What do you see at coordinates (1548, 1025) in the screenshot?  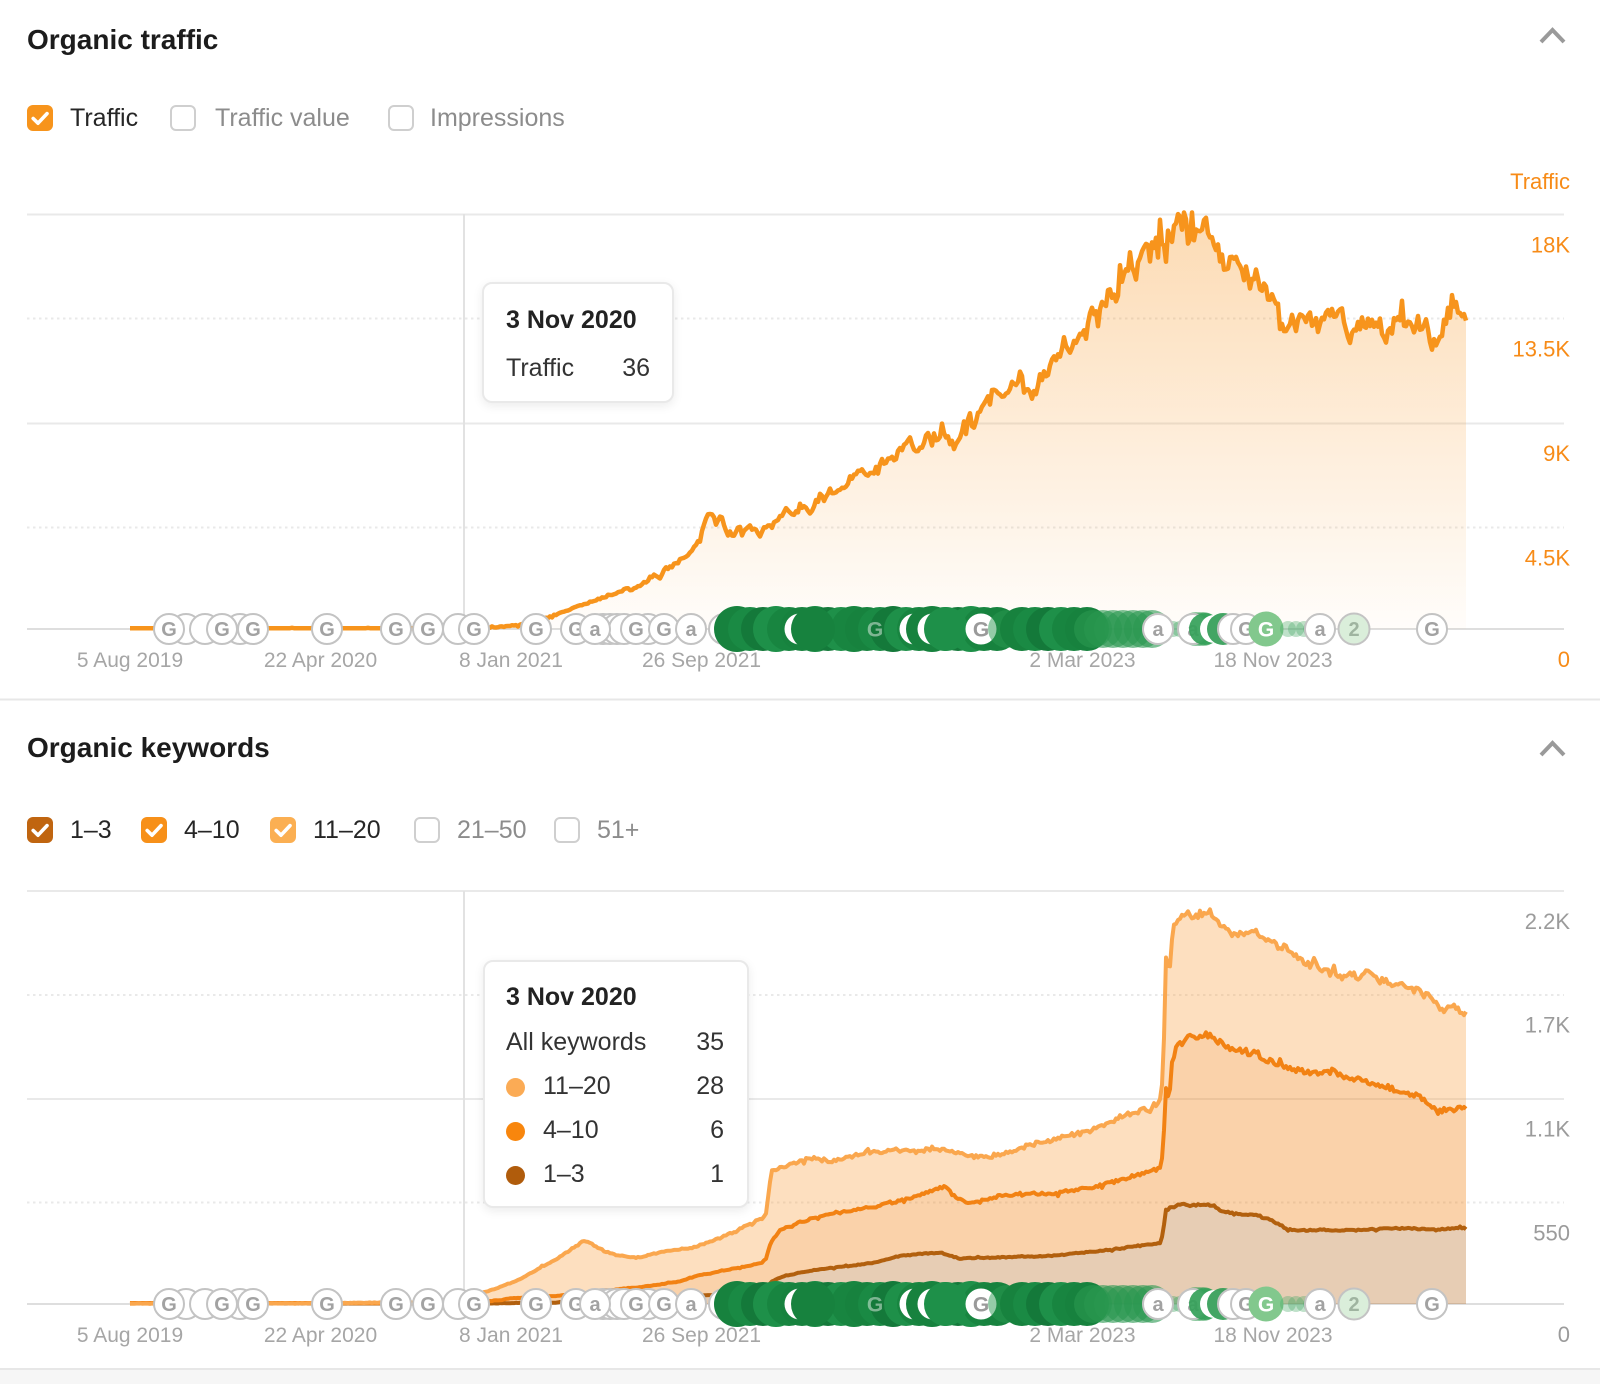 I see `svg-text: 1.7K` at bounding box center [1548, 1025].